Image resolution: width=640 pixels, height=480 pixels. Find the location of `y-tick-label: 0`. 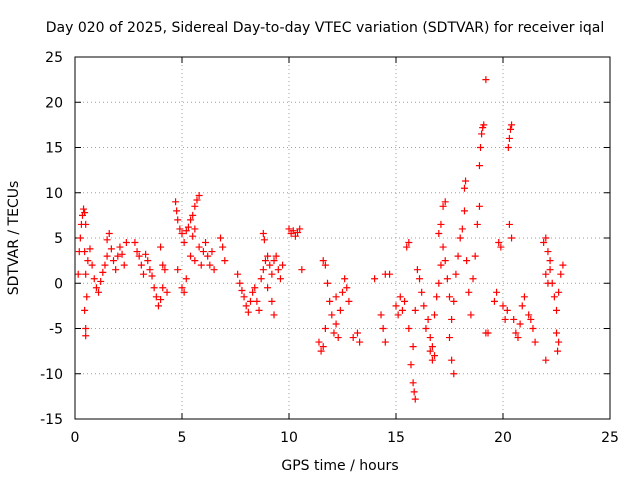

y-tick-label: 0 is located at coordinates (58, 284).